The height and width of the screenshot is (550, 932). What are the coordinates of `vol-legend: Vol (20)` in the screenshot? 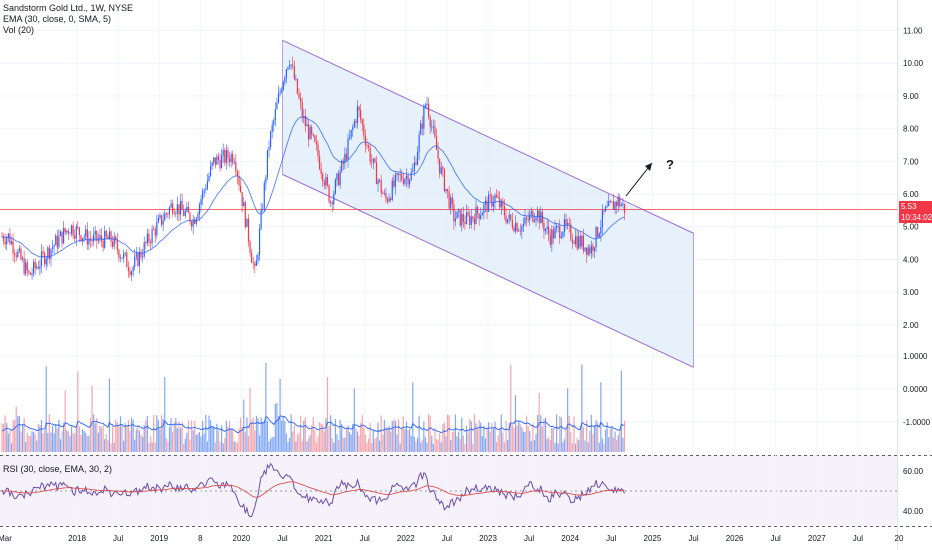 It's located at (19, 30).